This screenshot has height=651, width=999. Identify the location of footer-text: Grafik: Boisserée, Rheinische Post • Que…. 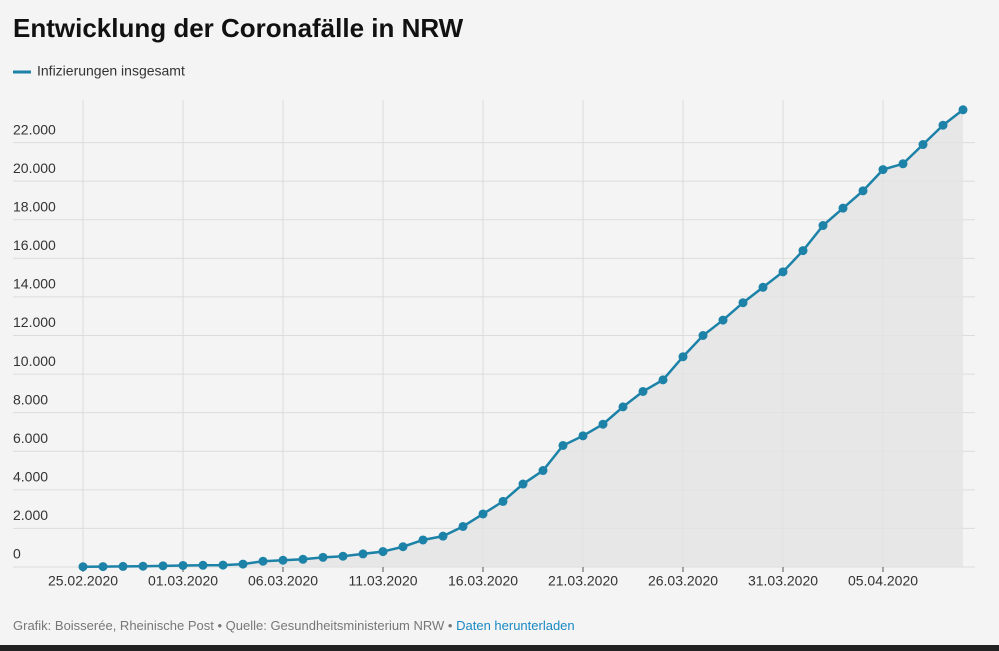
(294, 625).